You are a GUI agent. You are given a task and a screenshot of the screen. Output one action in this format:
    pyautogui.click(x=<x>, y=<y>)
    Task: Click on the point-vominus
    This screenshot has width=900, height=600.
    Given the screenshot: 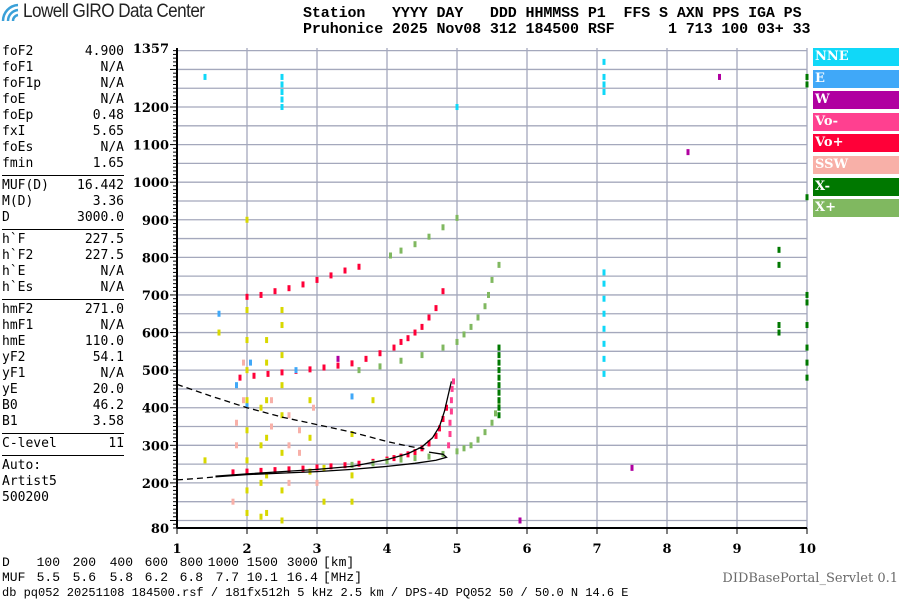 What is the action you would take?
    pyautogui.click(x=451, y=411)
    